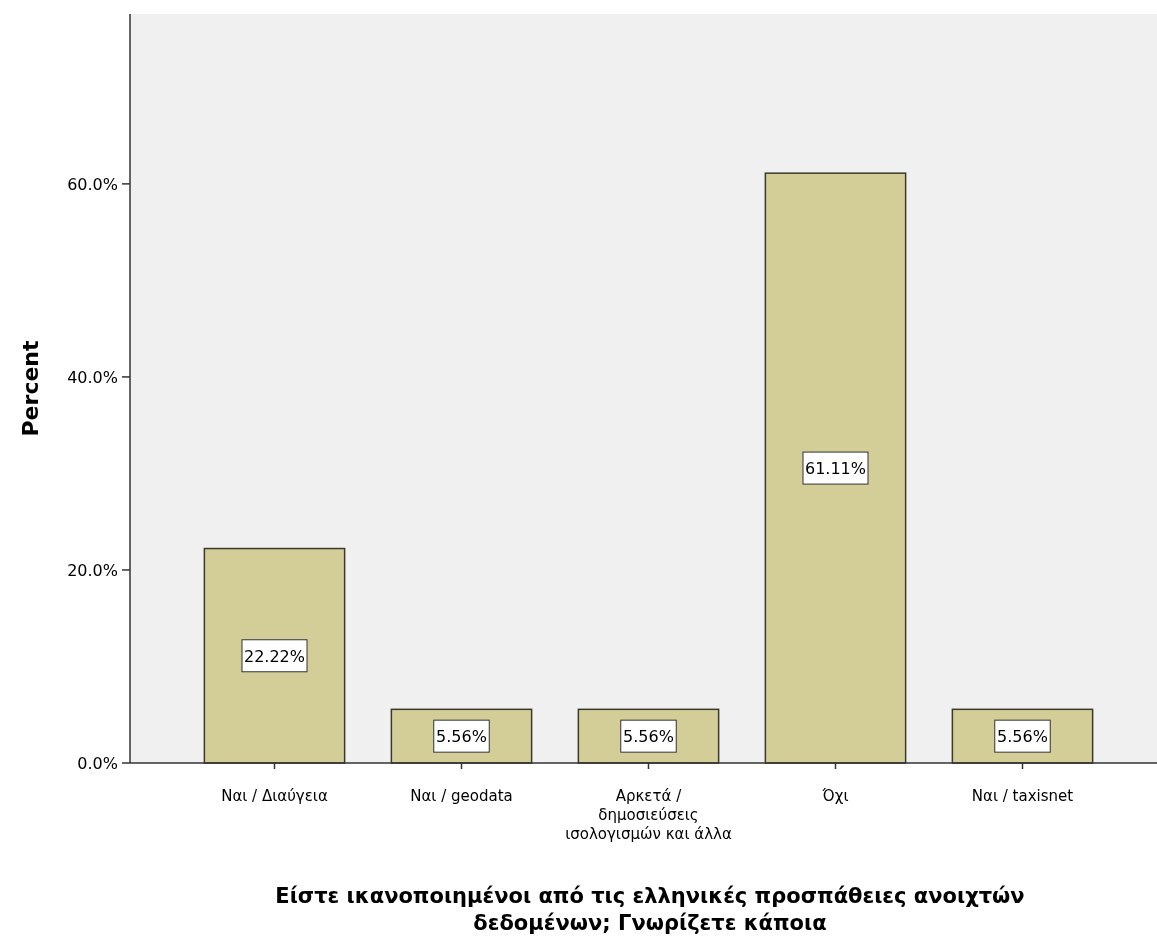 The height and width of the screenshot is (938, 1157). What do you see at coordinates (461, 796) in the screenshot?
I see `x-tick-label: Ναι / geodata` at bounding box center [461, 796].